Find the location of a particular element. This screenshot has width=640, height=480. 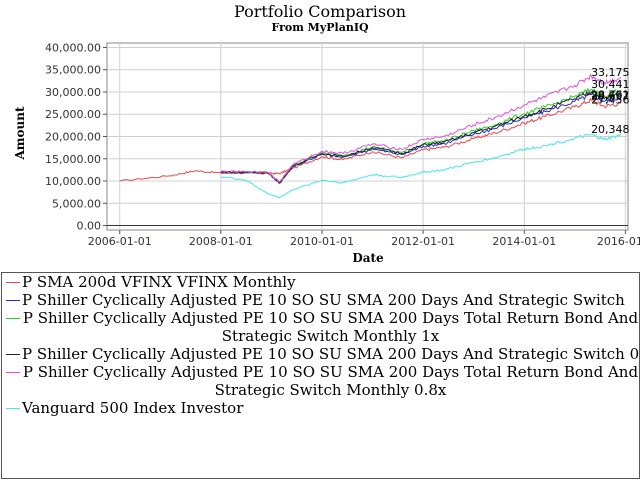

y-tick-label: 25,000.00 is located at coordinates (73, 114).